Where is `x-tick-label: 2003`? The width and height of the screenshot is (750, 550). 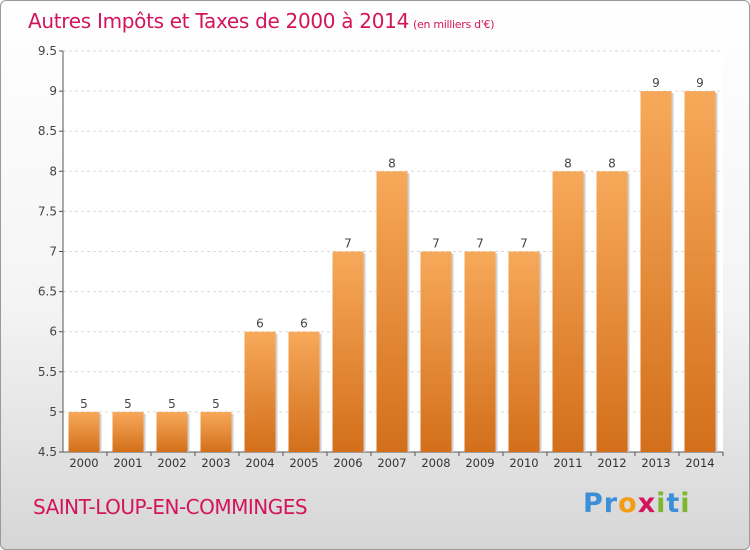
x-tick-label: 2003 is located at coordinates (215, 463).